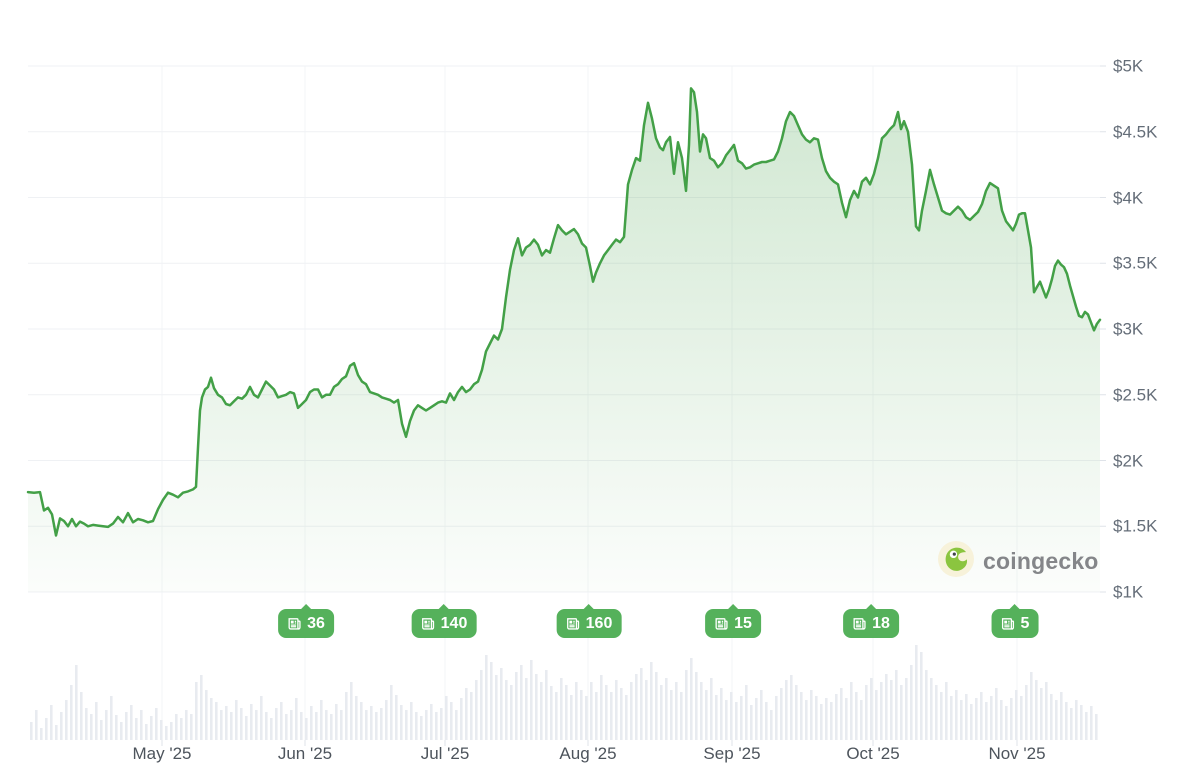 The height and width of the screenshot is (778, 1200). I want to click on y-axis-label: $2.5K, so click(1135, 395).